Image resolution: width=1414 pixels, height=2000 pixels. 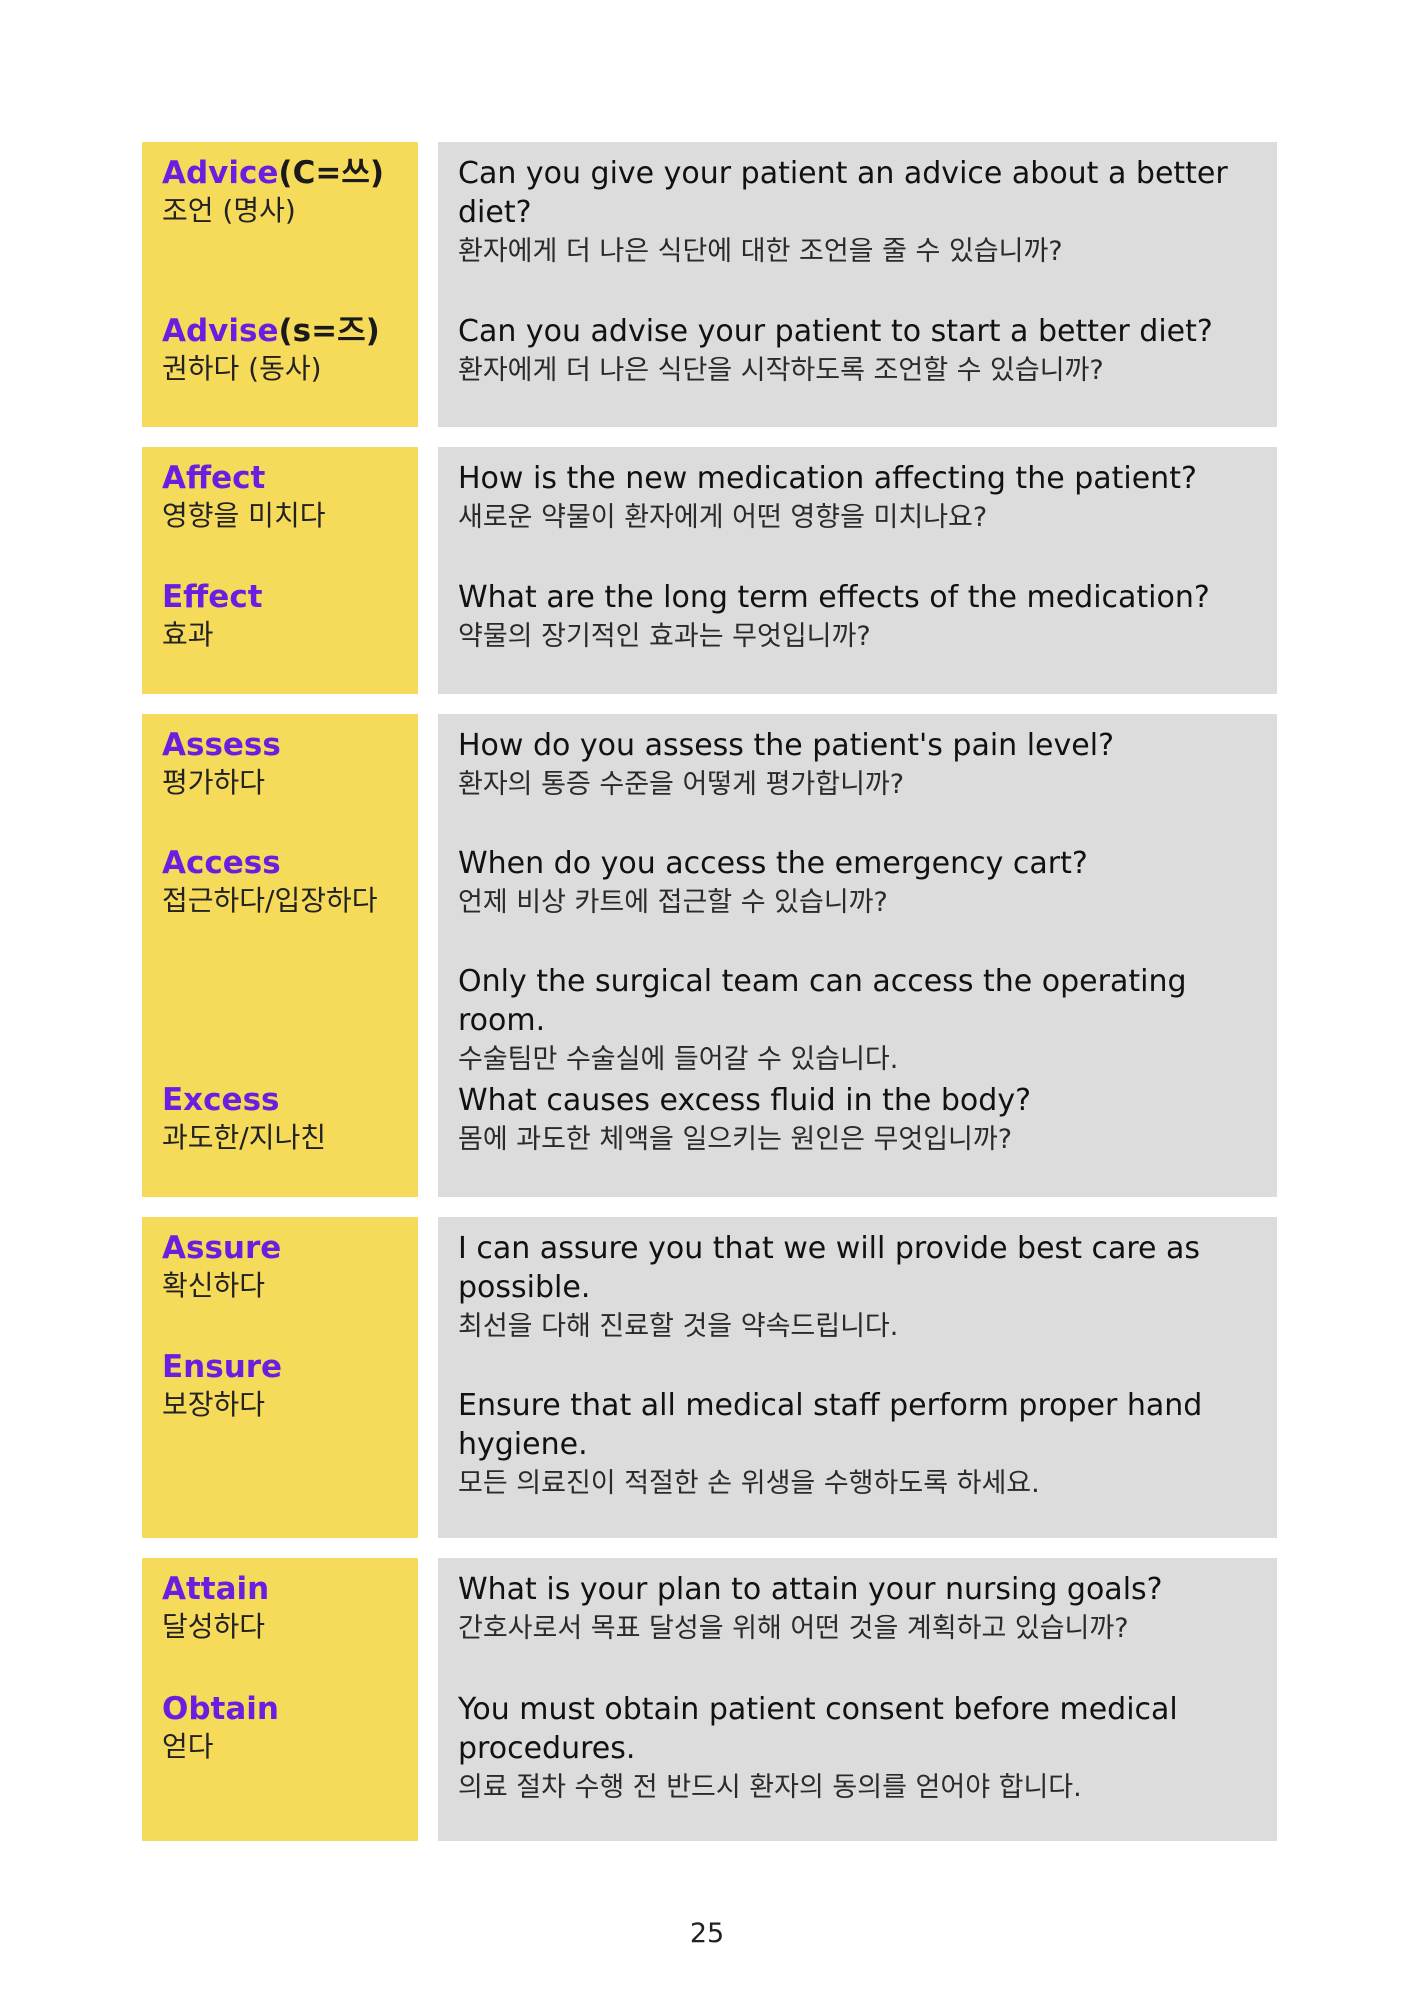 What do you see at coordinates (287, 882) in the screenshot?
I see `term-entry: Access 접근하다/입장하다` at bounding box center [287, 882].